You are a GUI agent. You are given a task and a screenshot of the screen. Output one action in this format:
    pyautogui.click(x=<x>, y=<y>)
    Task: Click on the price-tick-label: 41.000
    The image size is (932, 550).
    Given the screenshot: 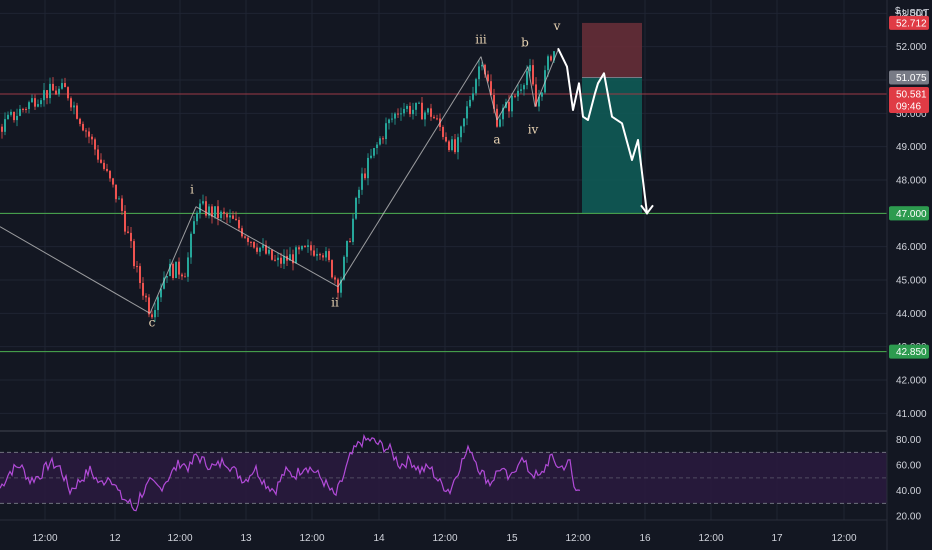 What is the action you would take?
    pyautogui.click(x=911, y=414)
    